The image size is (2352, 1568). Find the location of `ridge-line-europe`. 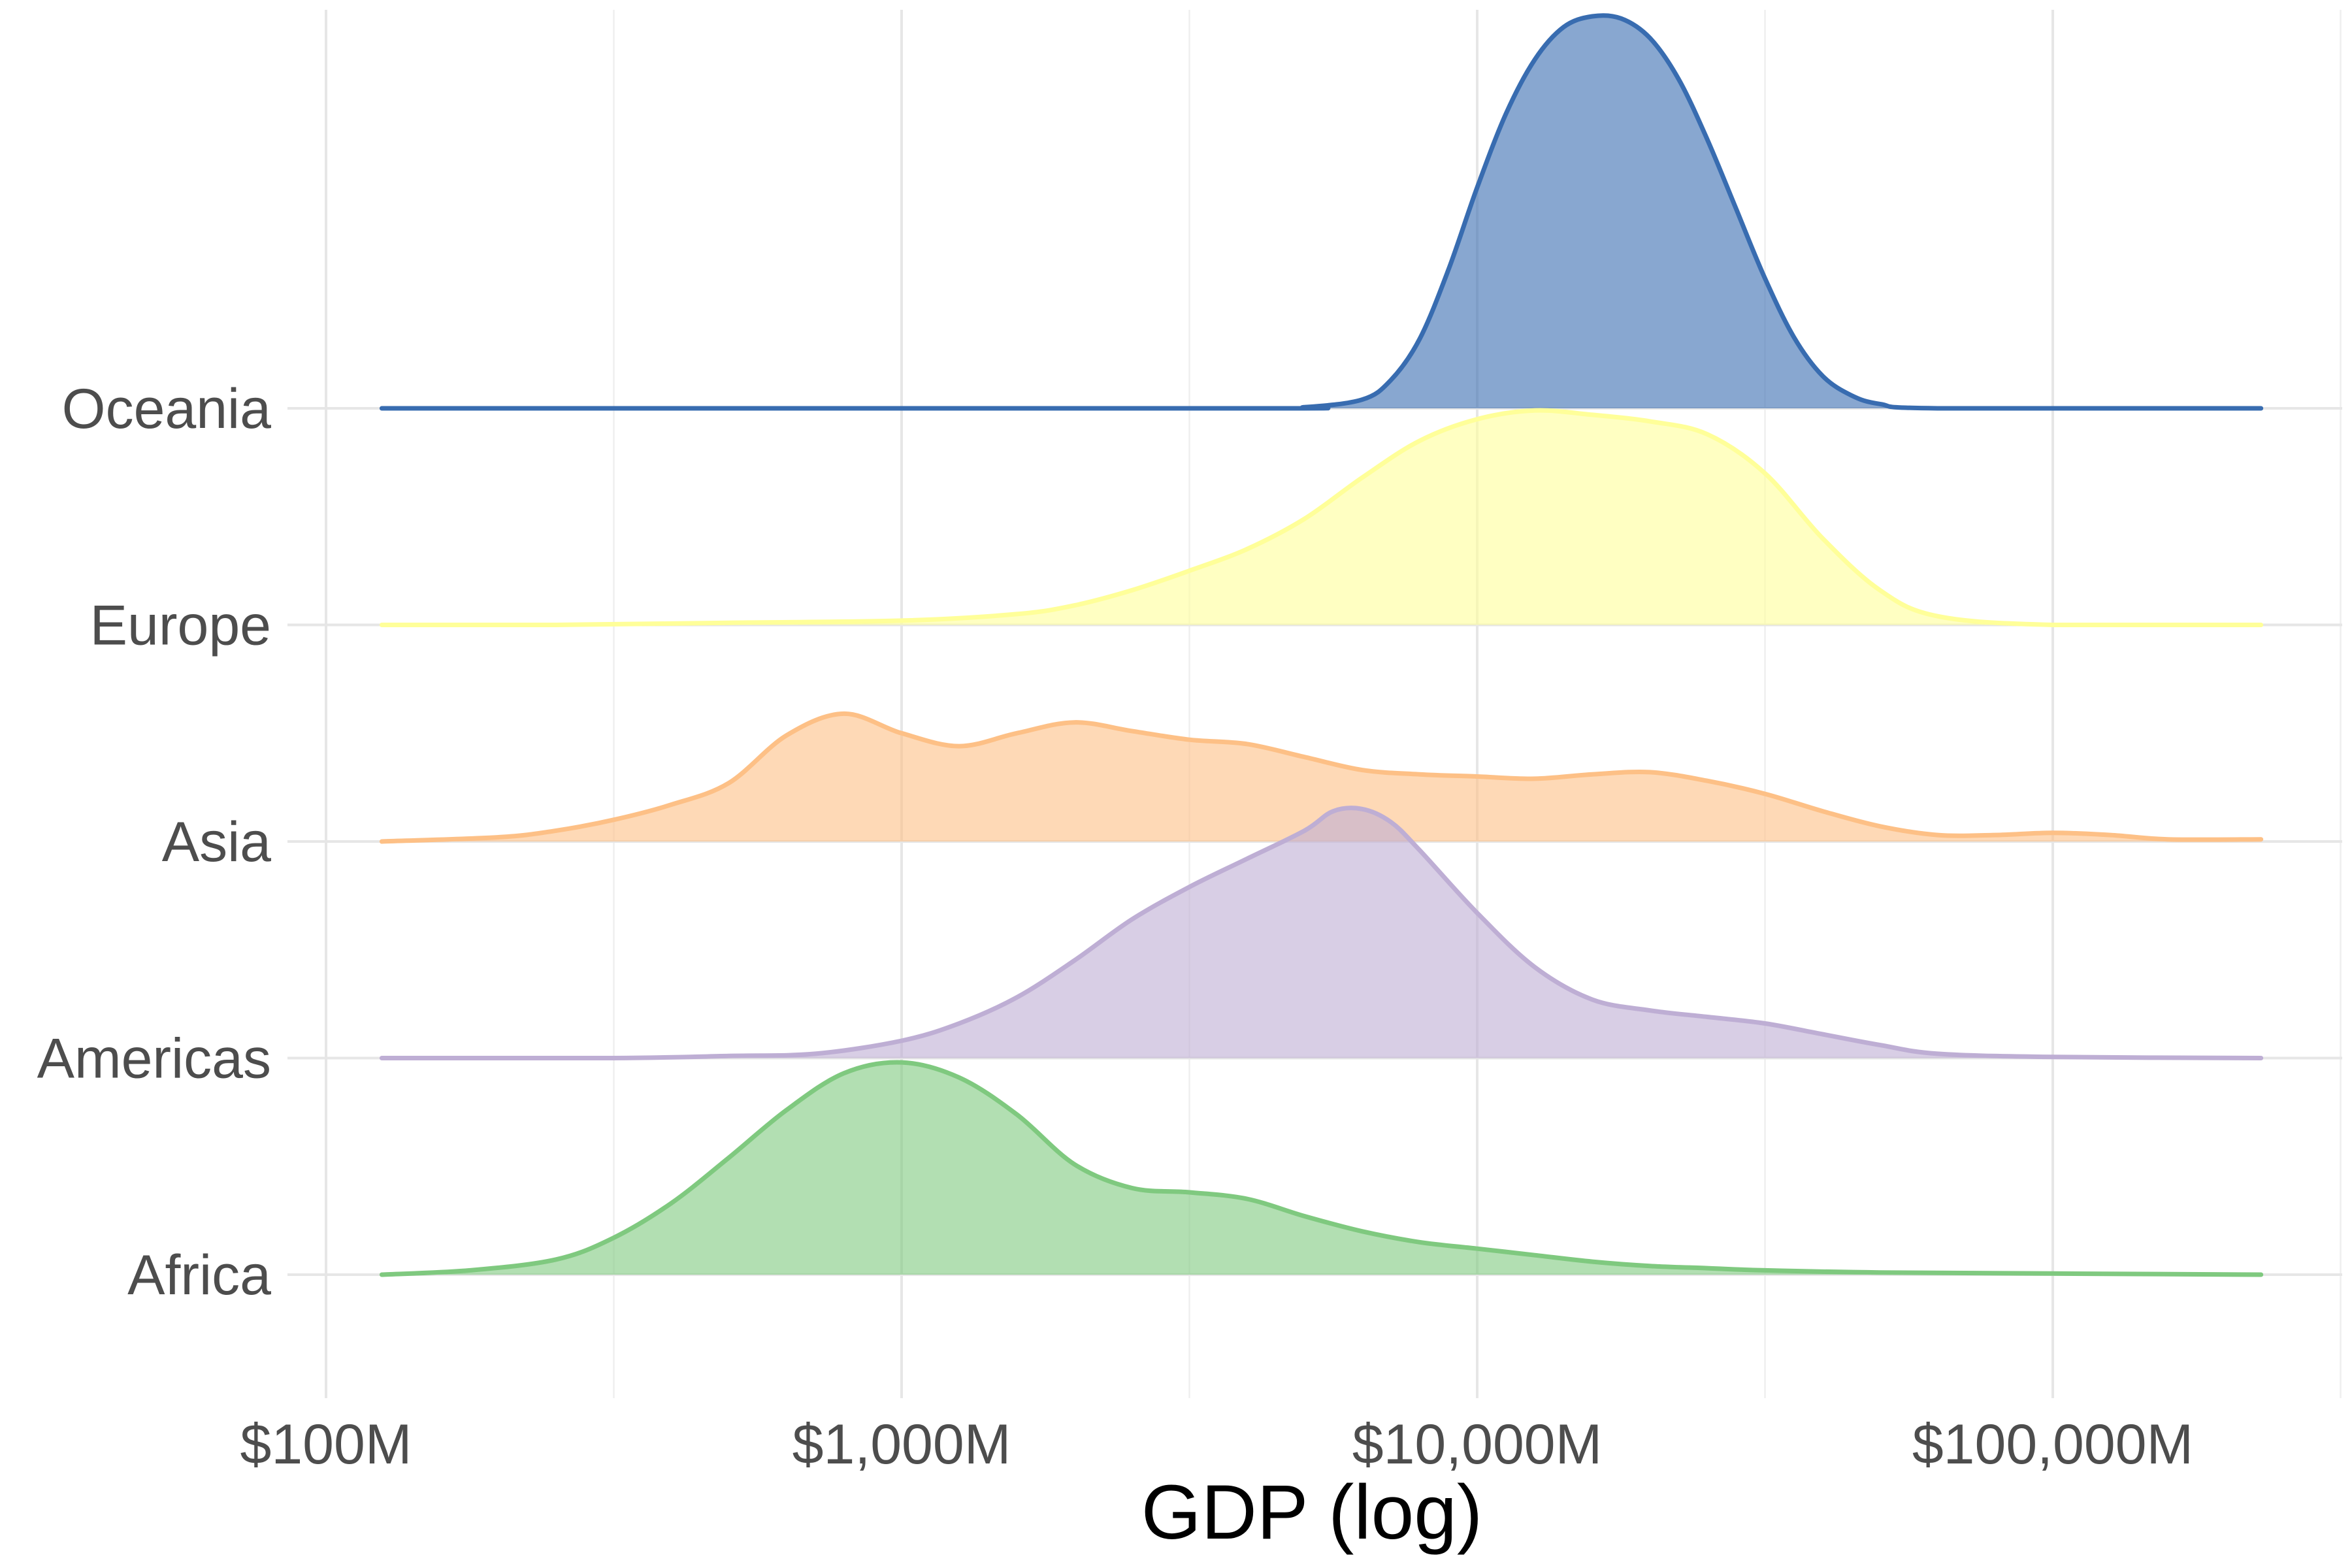

ridge-line-europe is located at coordinates (1321, 518).